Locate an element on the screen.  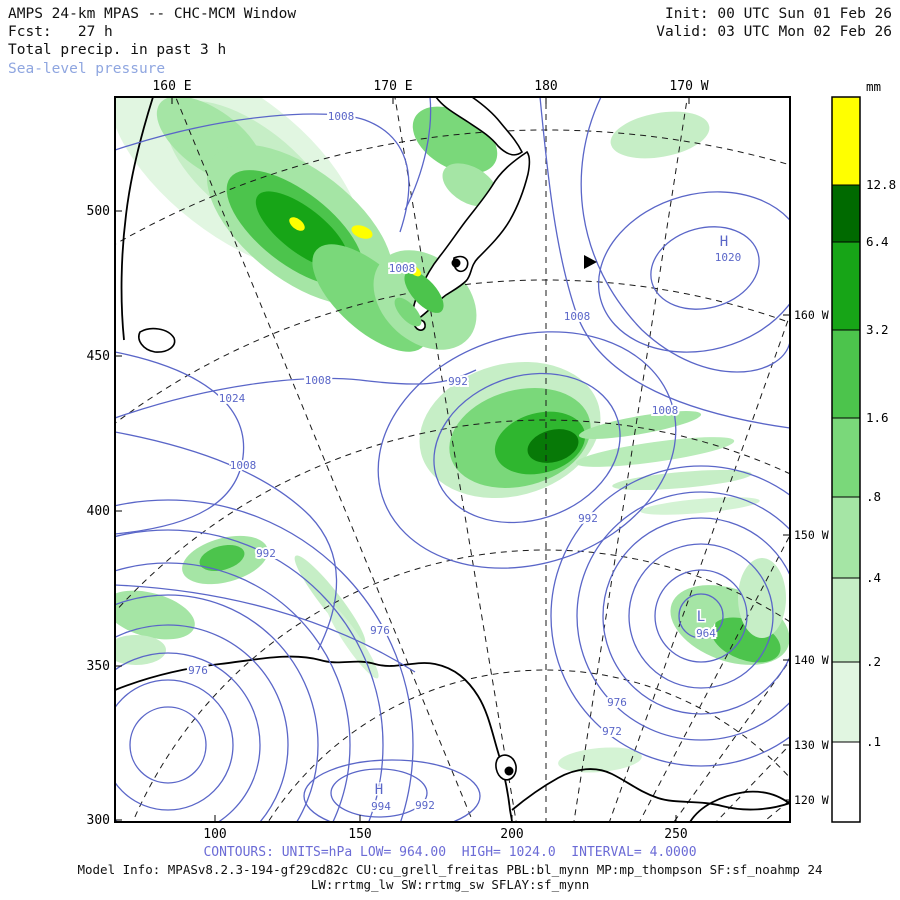
y-axis-tick-label: 300 is located at coordinates (98, 820).